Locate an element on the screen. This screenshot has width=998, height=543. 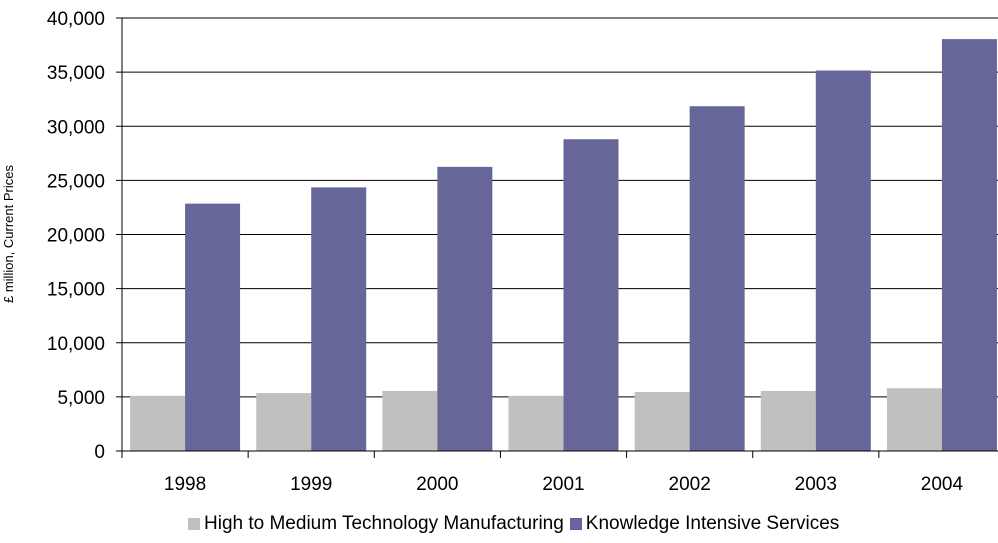
bar-services-1998 is located at coordinates (213, 327).